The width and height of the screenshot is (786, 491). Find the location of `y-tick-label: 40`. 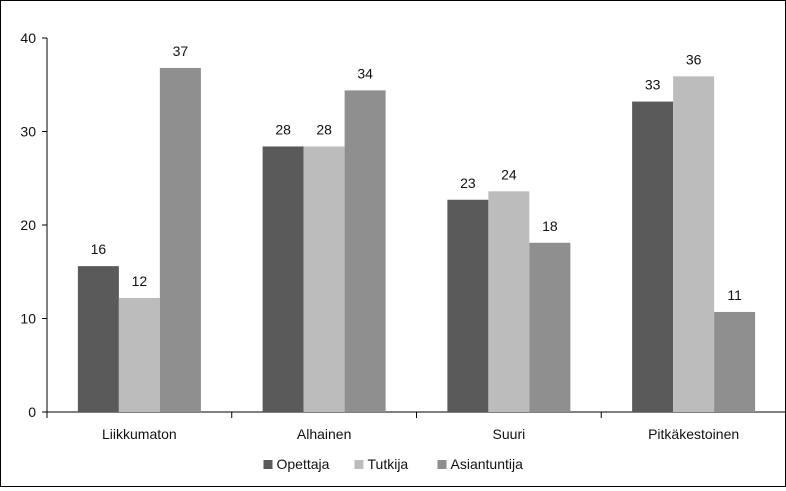

y-tick-label: 40 is located at coordinates (28, 38).